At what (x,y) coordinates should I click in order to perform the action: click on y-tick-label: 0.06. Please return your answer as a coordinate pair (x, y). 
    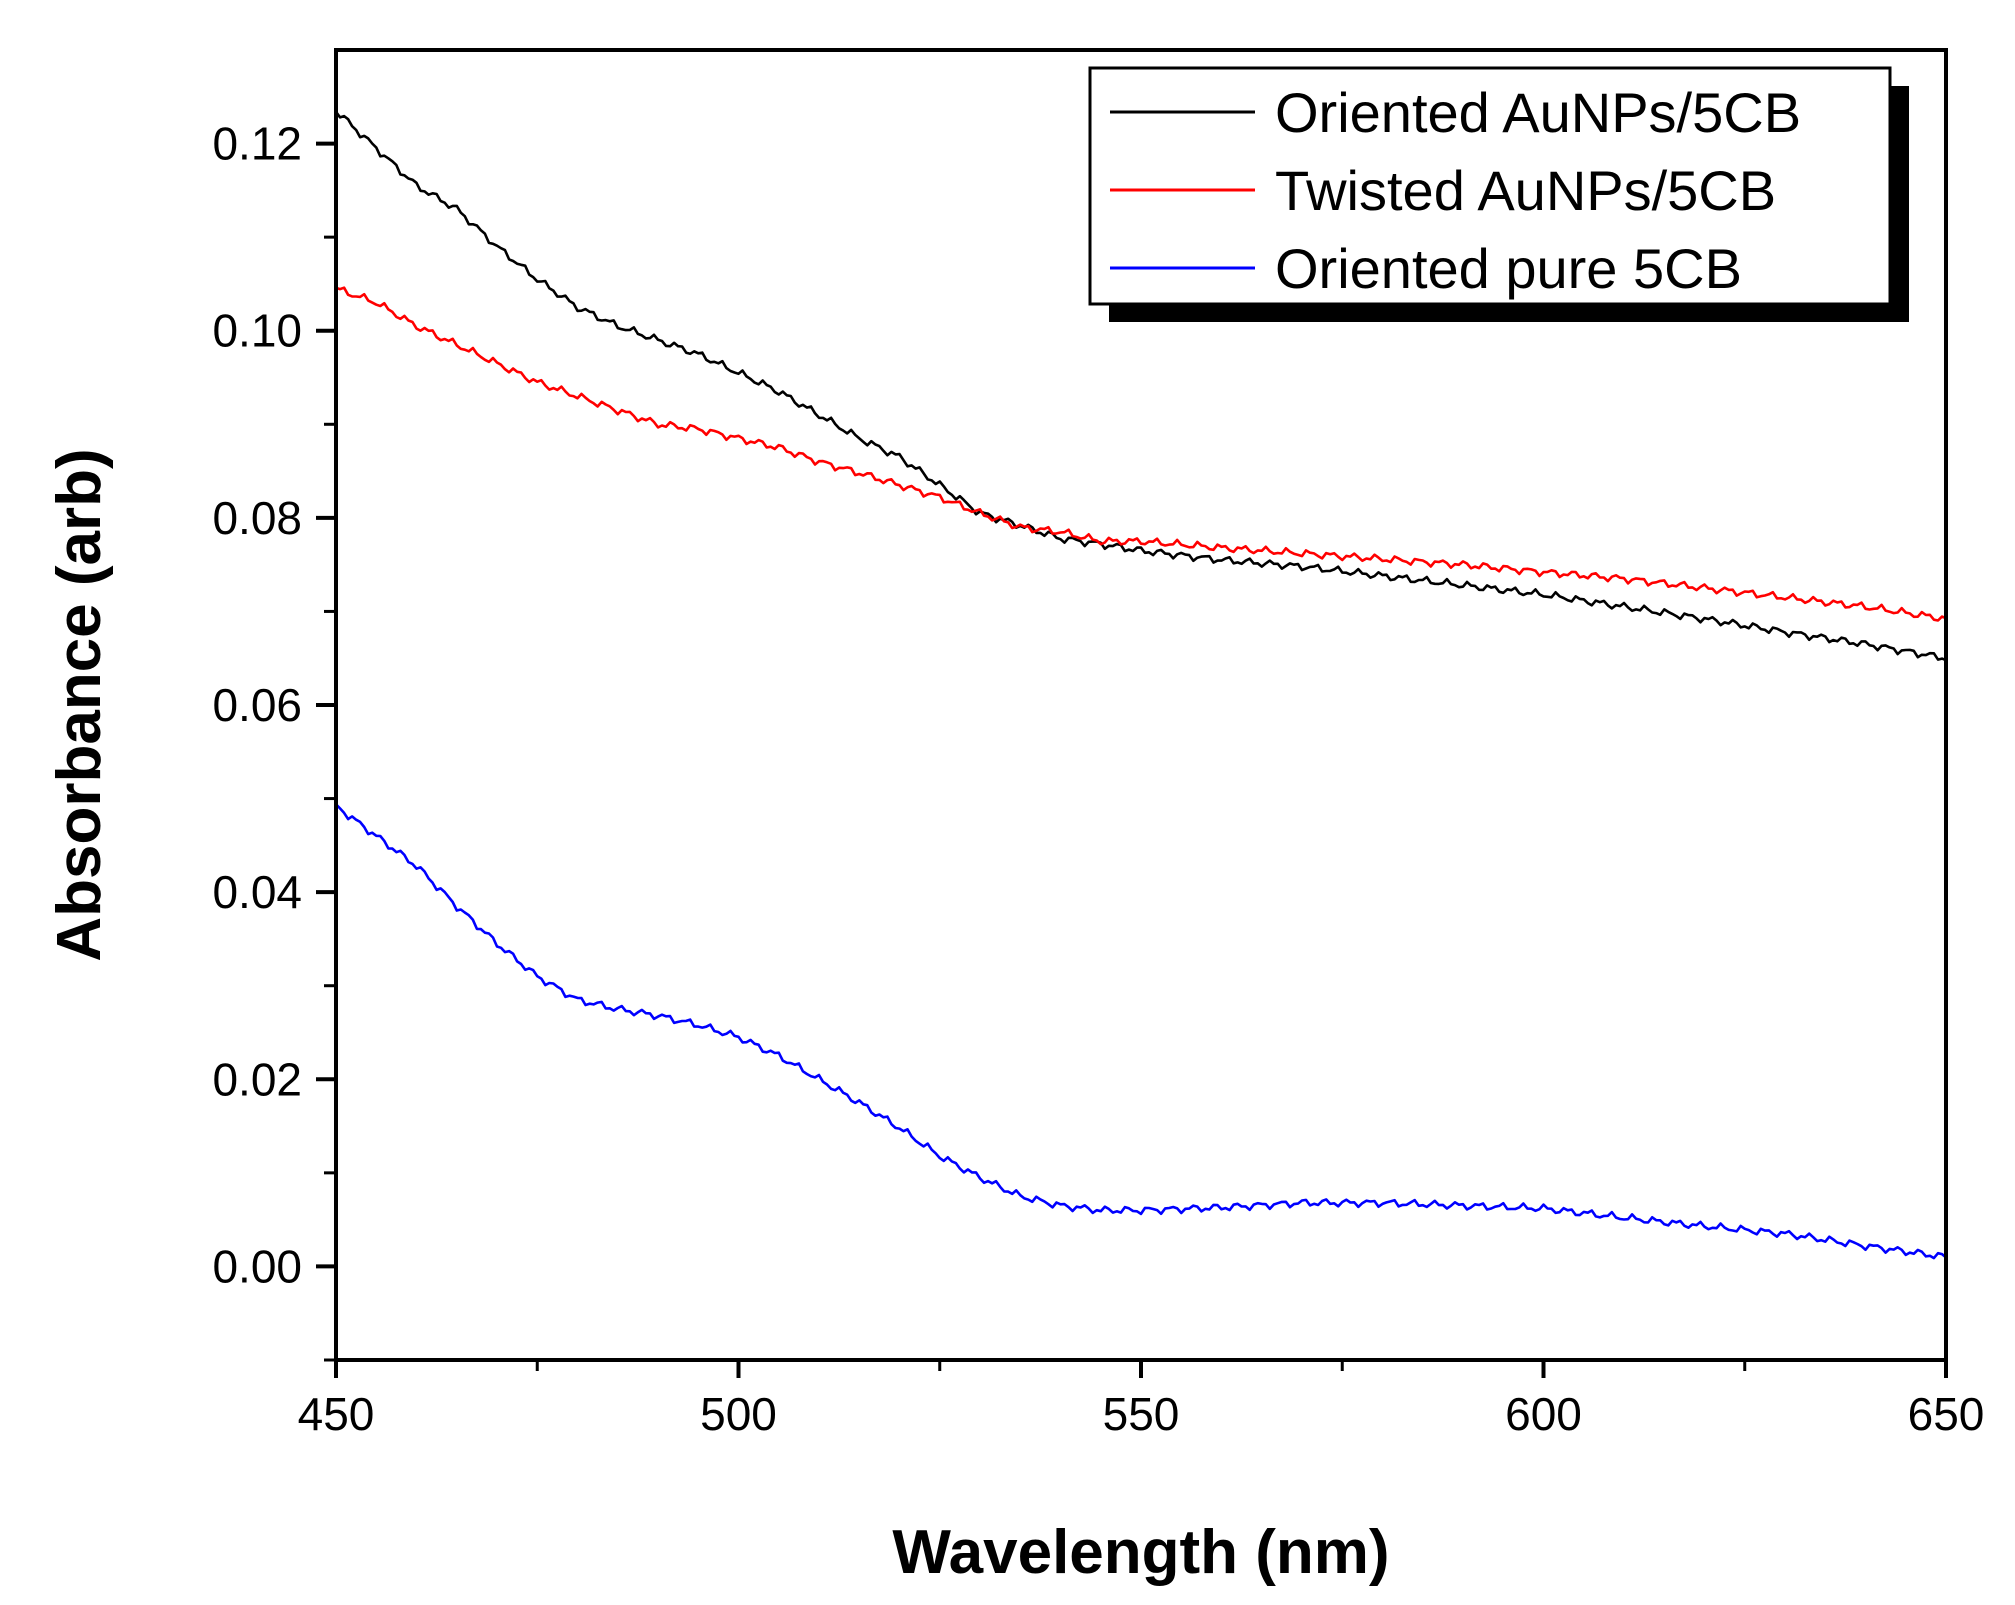
    Looking at the image, I should click on (257, 705).